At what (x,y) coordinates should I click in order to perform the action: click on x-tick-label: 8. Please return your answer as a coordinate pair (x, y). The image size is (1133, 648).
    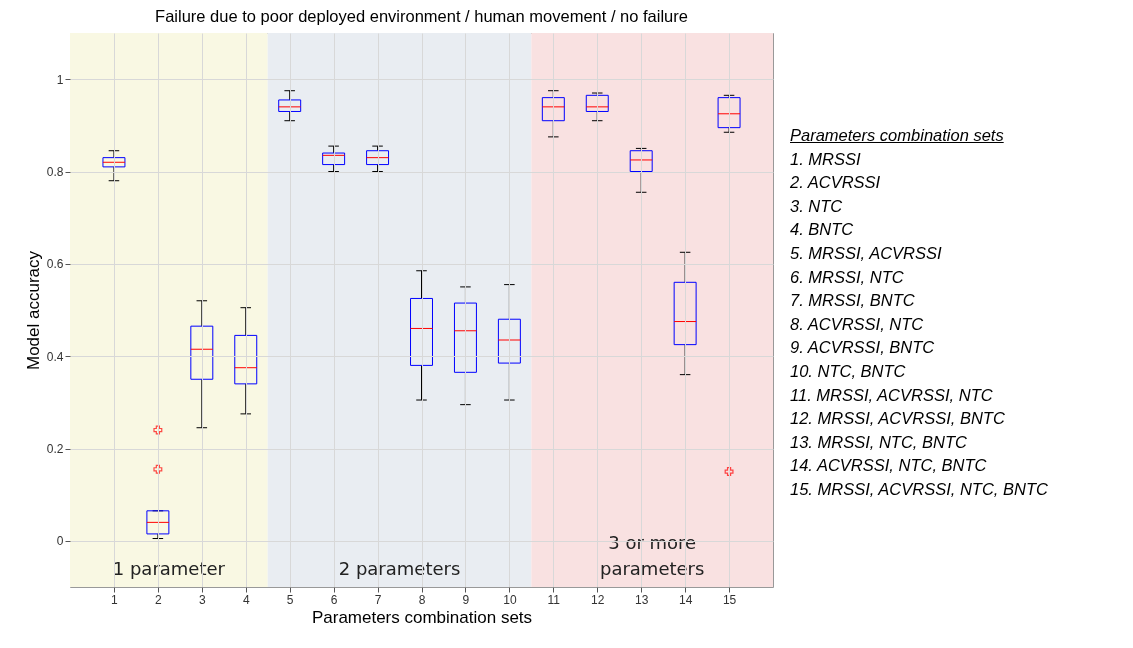
    Looking at the image, I should click on (422, 599).